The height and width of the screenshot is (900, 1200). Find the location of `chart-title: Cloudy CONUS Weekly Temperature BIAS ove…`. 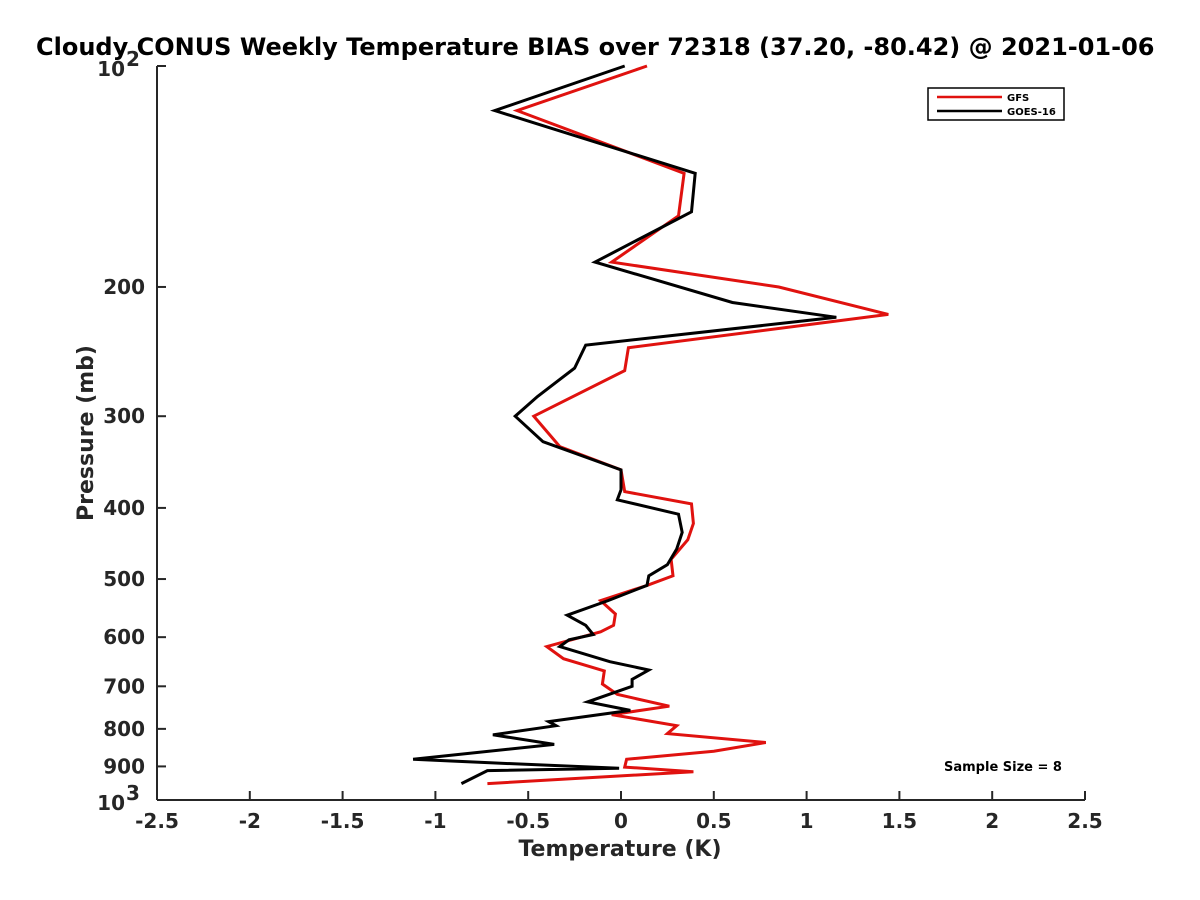

chart-title: Cloudy CONUS Weekly Temperature BIAS ove… is located at coordinates (595, 47).